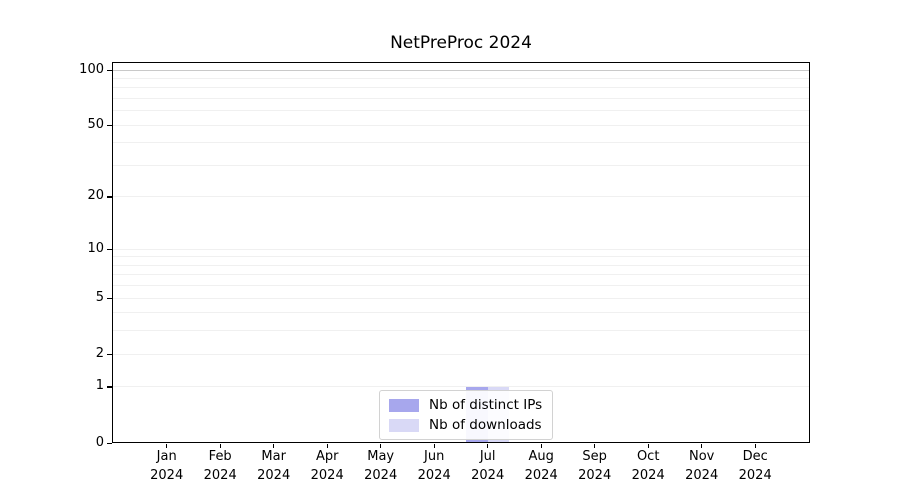  Describe the element at coordinates (434, 456) in the screenshot. I see `x-tick-month: Jun` at that location.